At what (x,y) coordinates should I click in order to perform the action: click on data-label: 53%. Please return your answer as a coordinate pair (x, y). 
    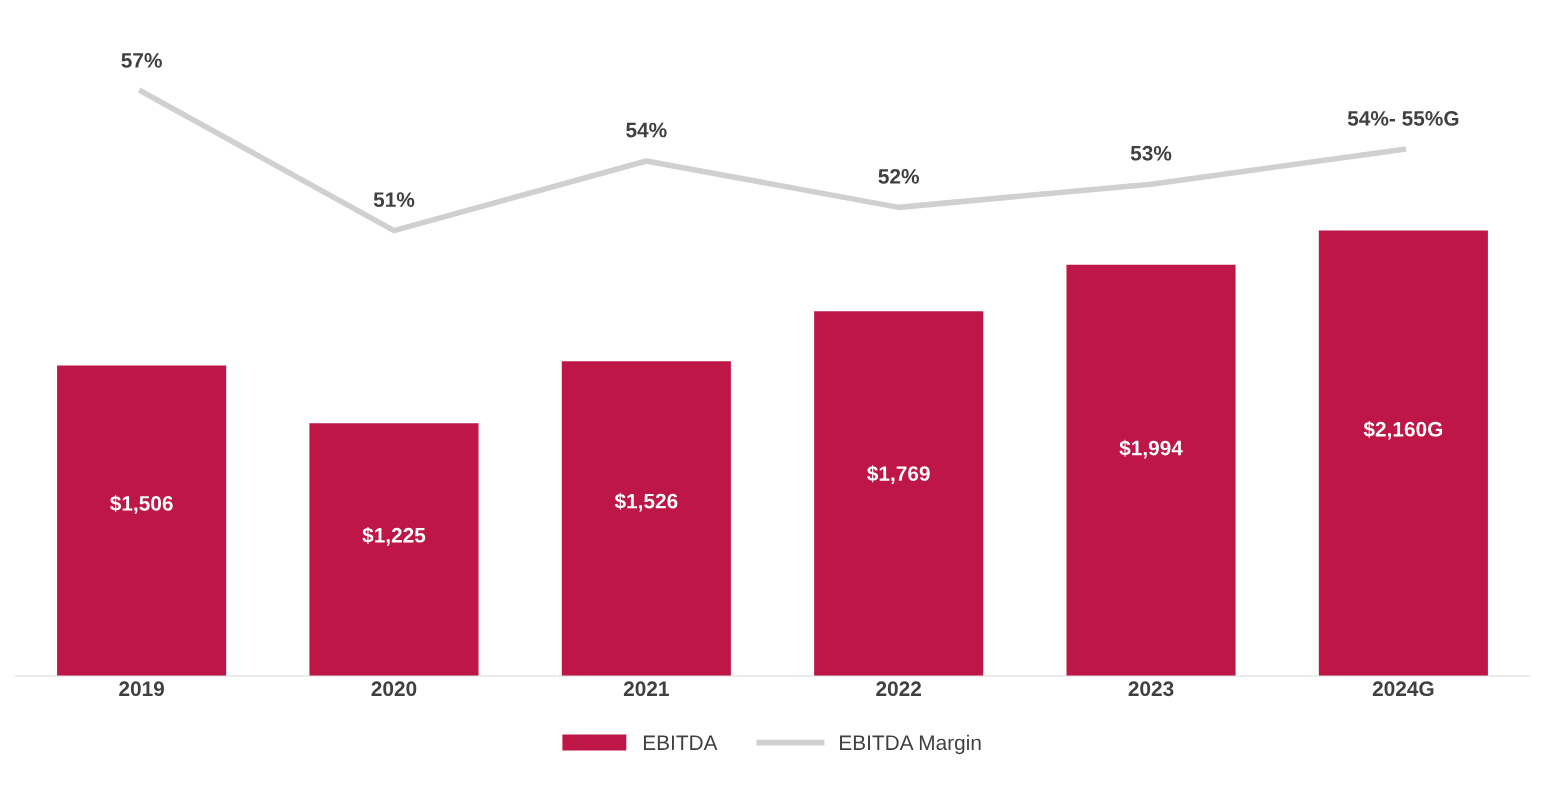
    Looking at the image, I should click on (1151, 153).